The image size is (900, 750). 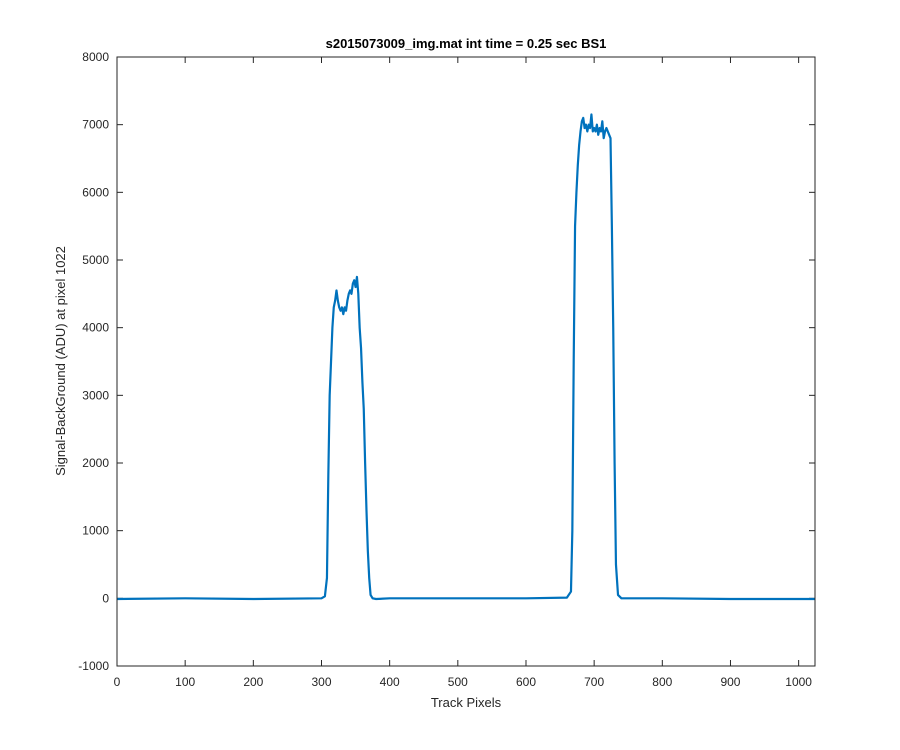 I want to click on y-tick-label-0: -1000, so click(x=93, y=666).